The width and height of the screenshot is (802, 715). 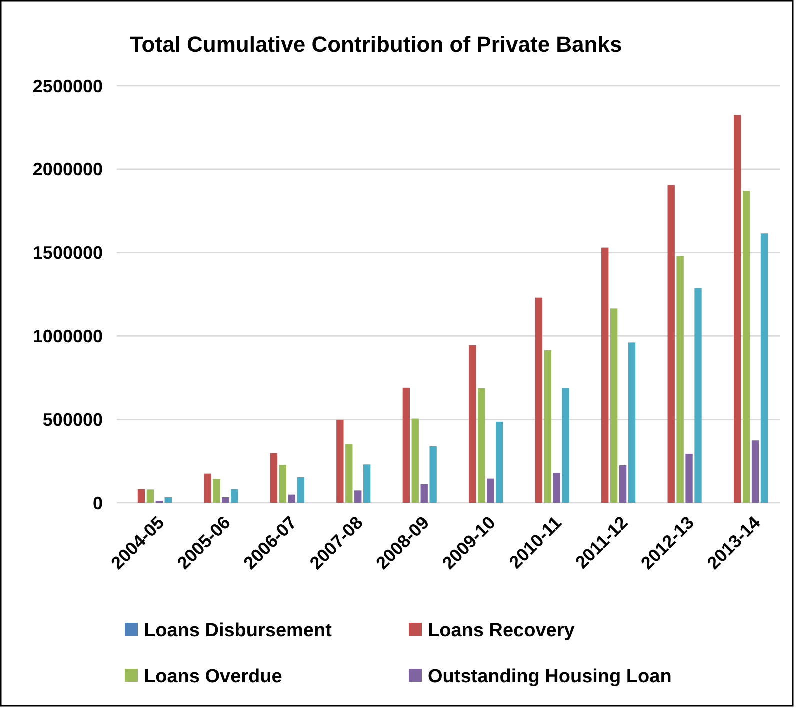 What do you see at coordinates (502, 631) in the screenshot?
I see `legend-label: Loans Recovery` at bounding box center [502, 631].